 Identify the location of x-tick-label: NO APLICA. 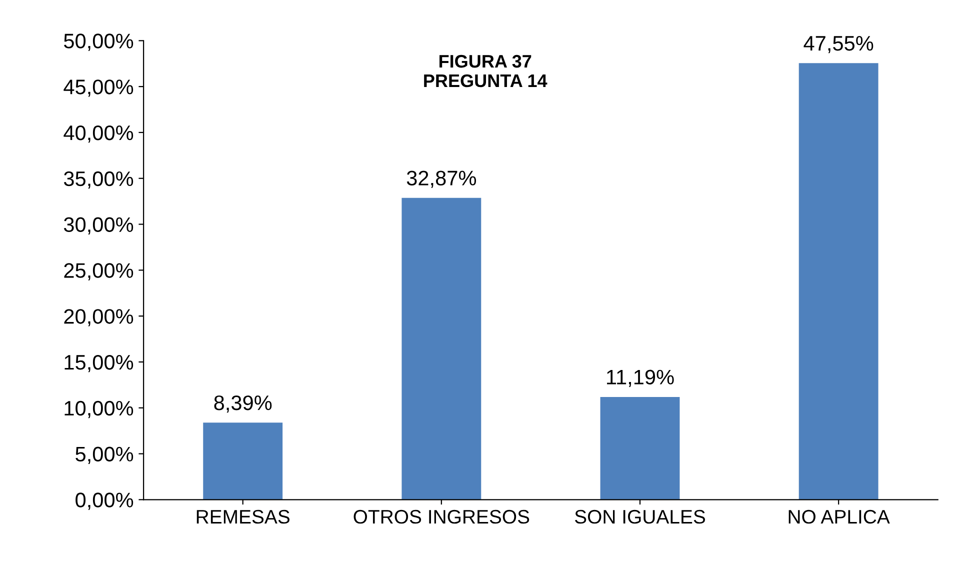
(839, 517).